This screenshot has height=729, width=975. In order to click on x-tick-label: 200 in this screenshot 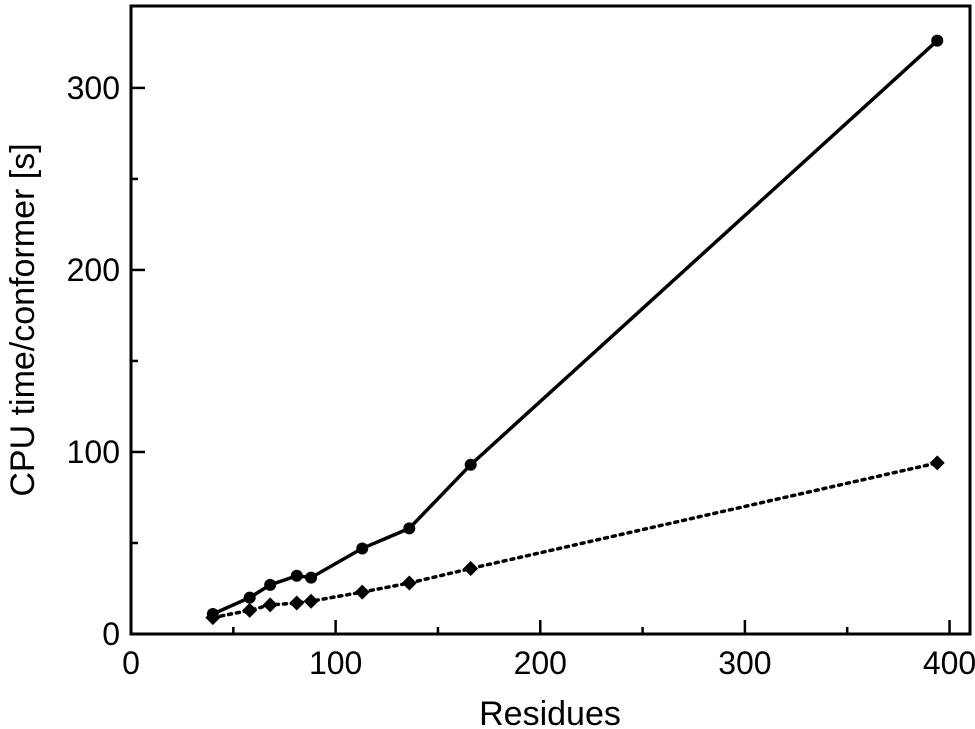, I will do `click(540, 663)`.